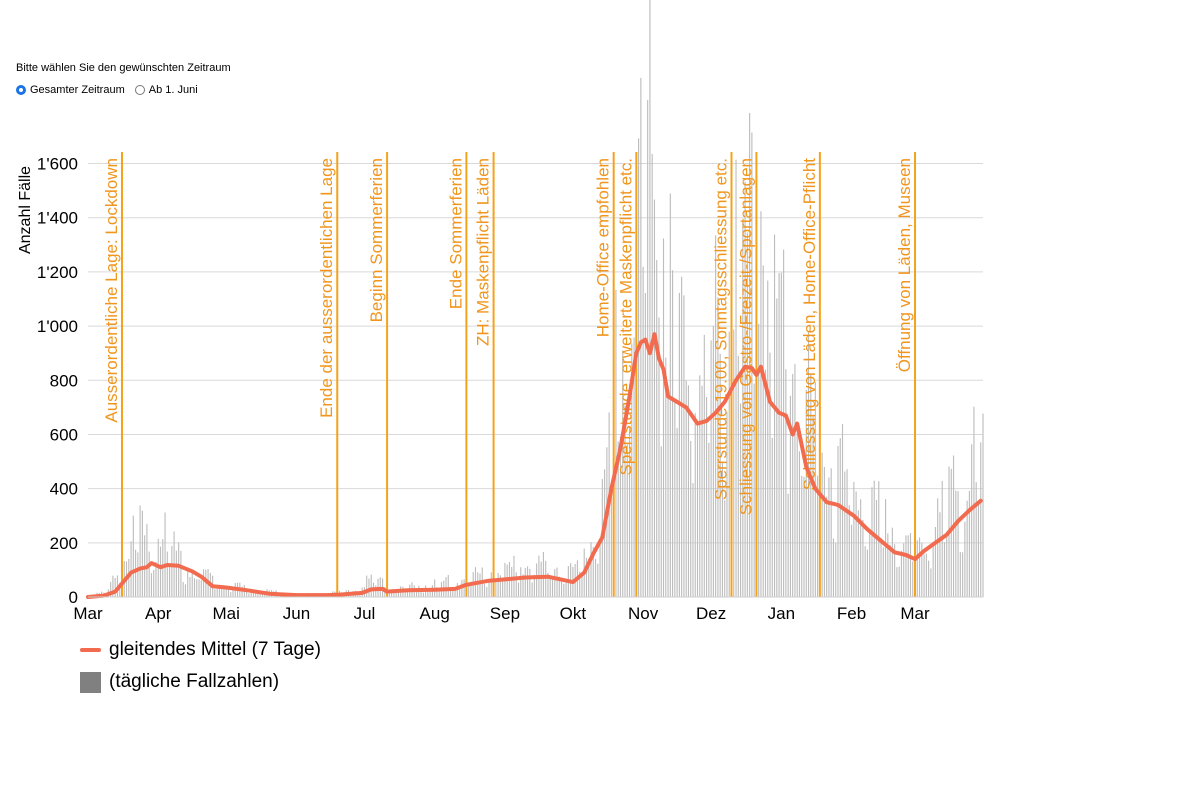  What do you see at coordinates (73, 597) in the screenshot?
I see `y-tick-label: 0` at bounding box center [73, 597].